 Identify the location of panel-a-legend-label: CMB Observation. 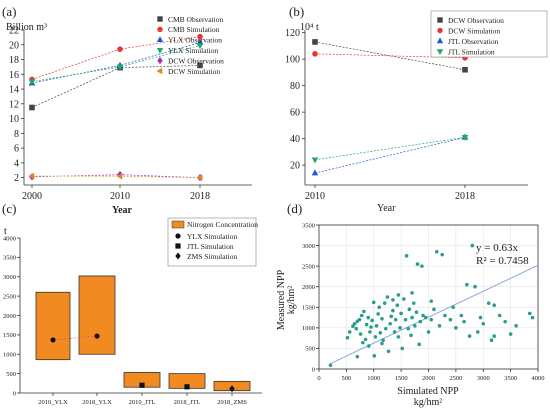
(195, 19).